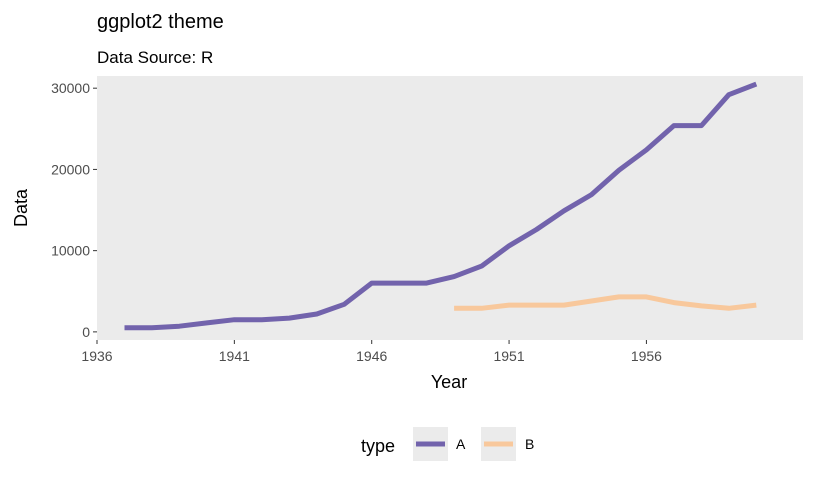 The height and width of the screenshot is (483, 813). What do you see at coordinates (155, 57) in the screenshot?
I see `chart-subtitle: Data Source: R` at bounding box center [155, 57].